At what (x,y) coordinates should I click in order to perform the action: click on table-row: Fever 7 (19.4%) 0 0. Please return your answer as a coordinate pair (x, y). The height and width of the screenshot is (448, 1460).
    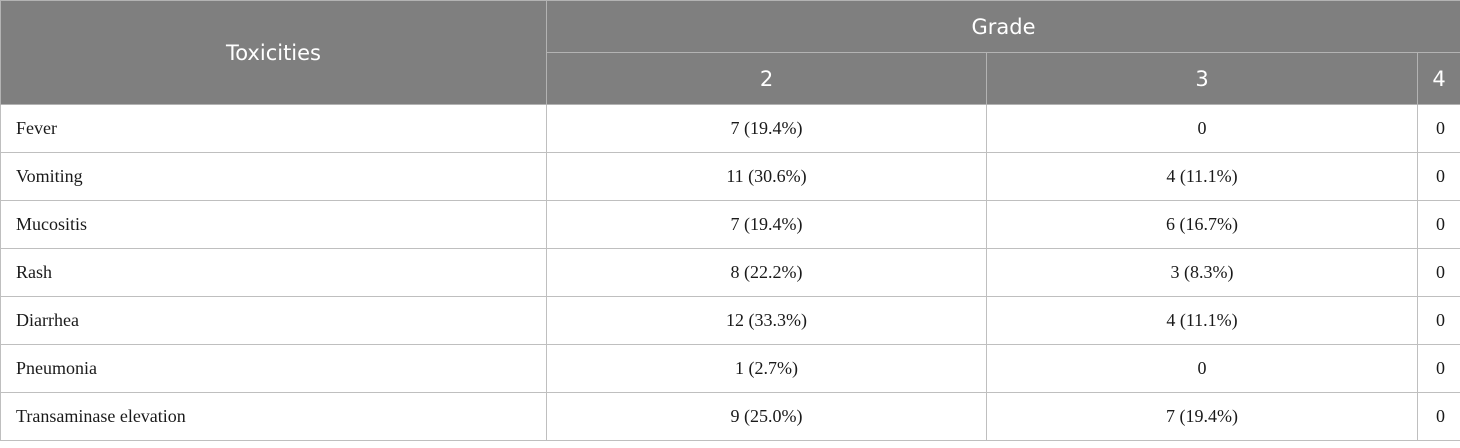
    Looking at the image, I should click on (730, 128).